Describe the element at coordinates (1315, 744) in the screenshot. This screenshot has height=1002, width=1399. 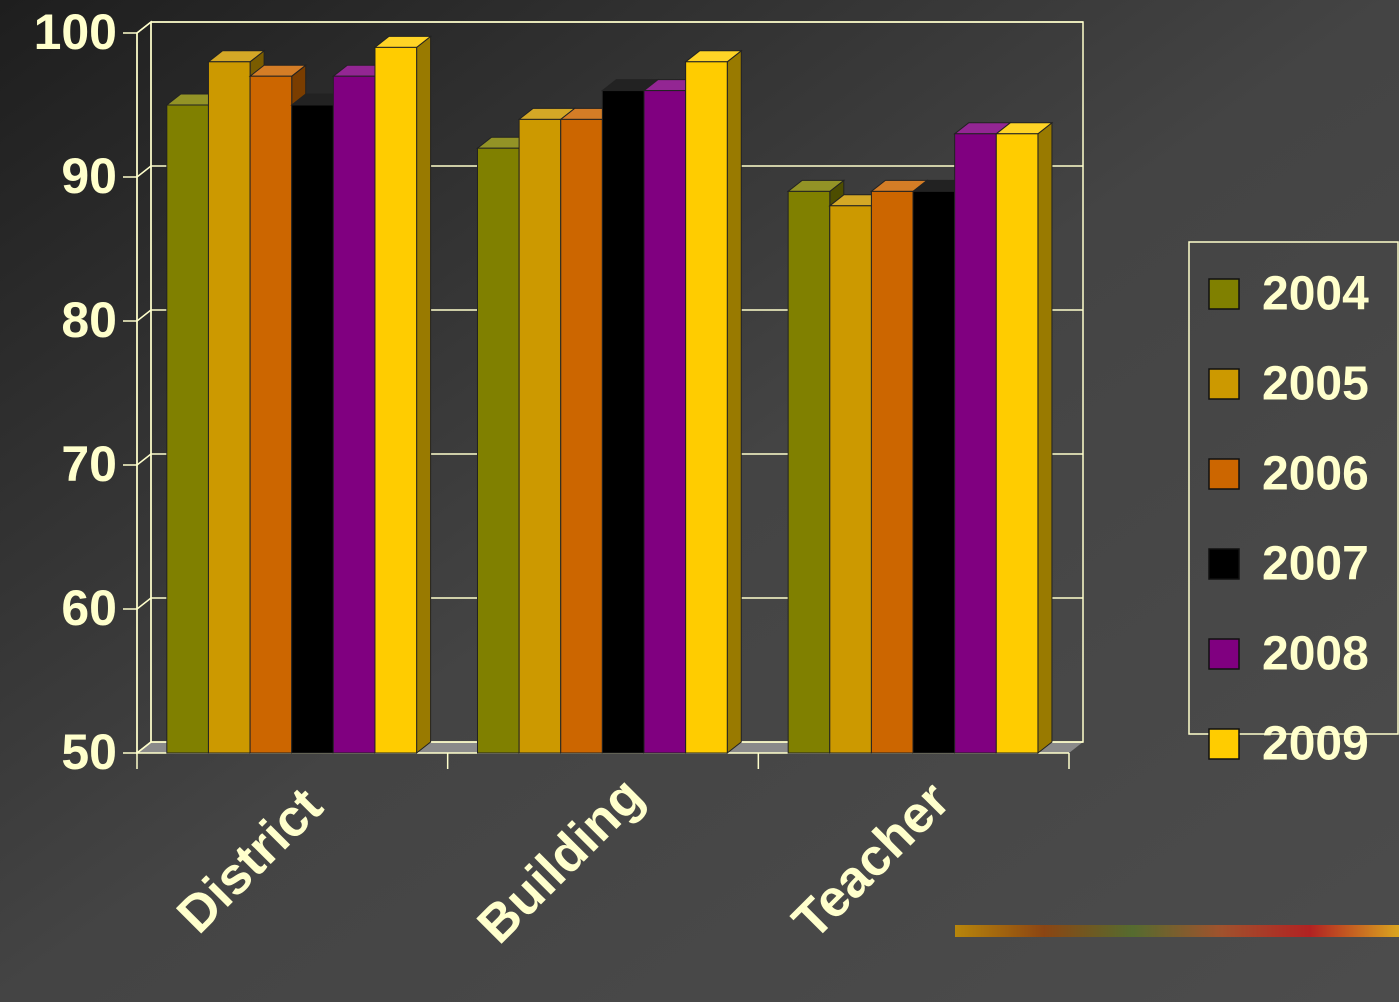
I see `legend-label: 2009` at that location.